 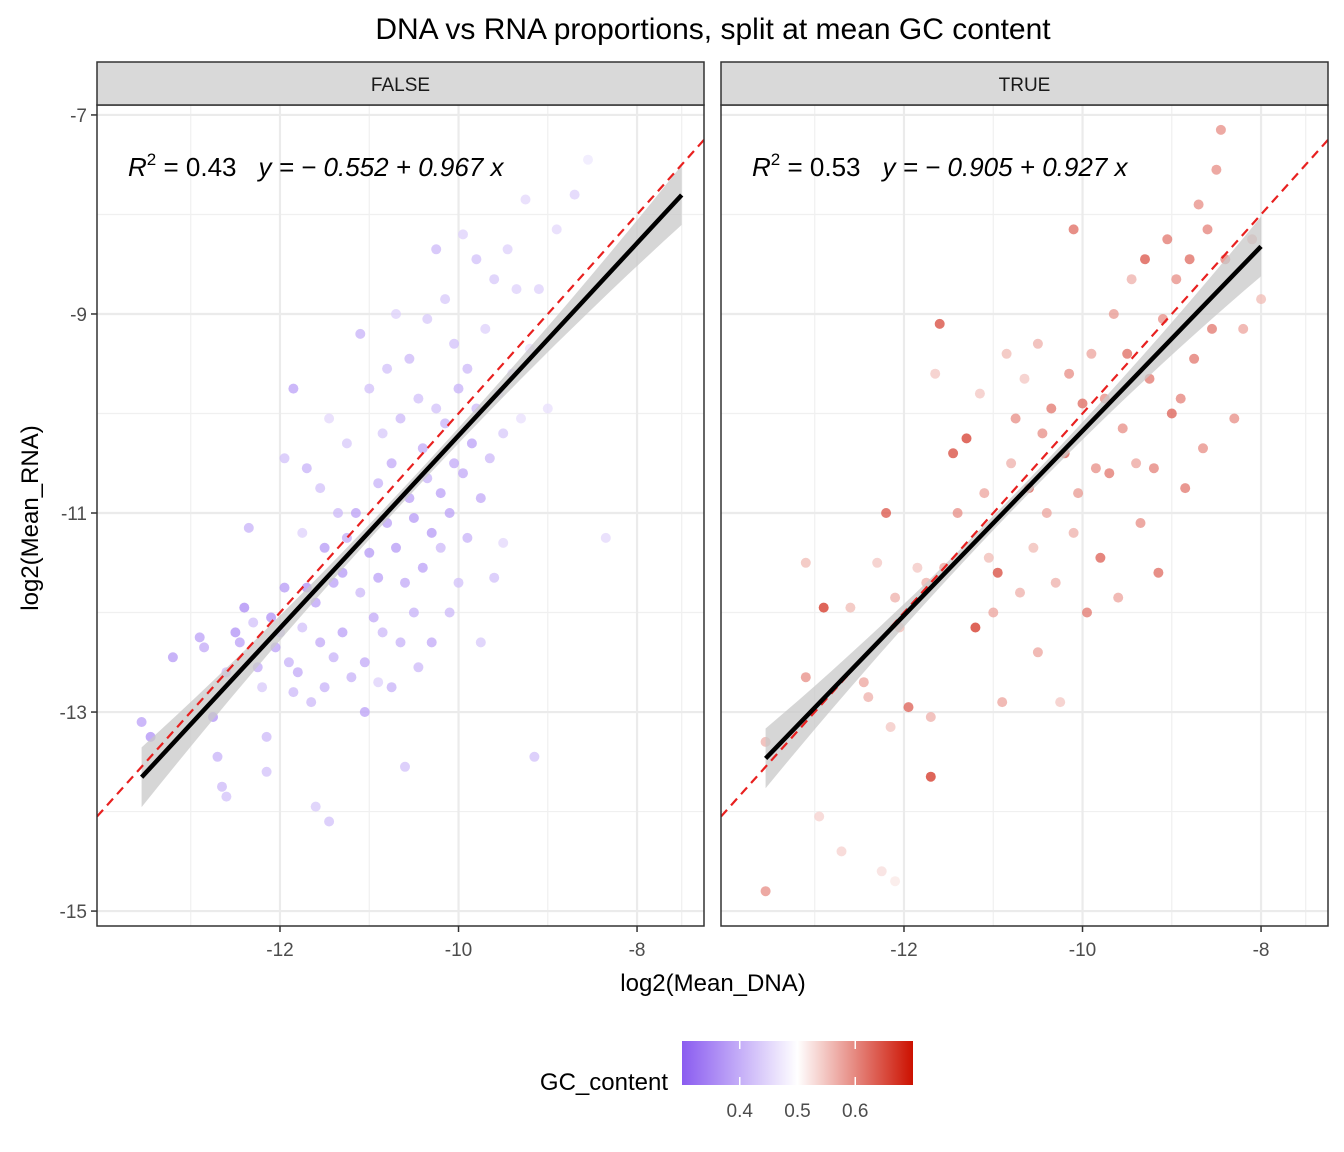 What do you see at coordinates (279, 950) in the screenshot?
I see `x-tick-label: -12` at bounding box center [279, 950].